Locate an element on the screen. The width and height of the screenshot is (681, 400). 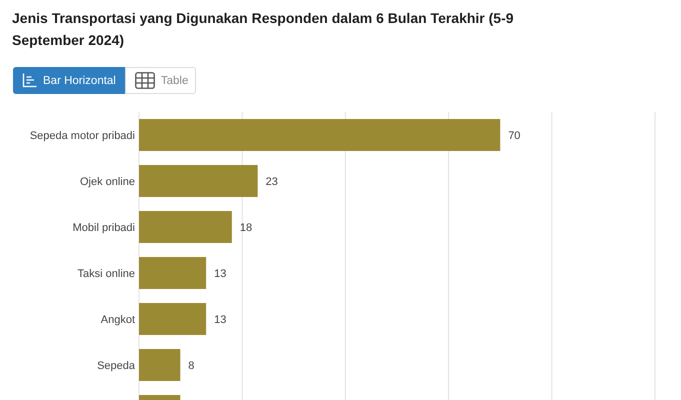
data-label: 70 is located at coordinates (514, 136).